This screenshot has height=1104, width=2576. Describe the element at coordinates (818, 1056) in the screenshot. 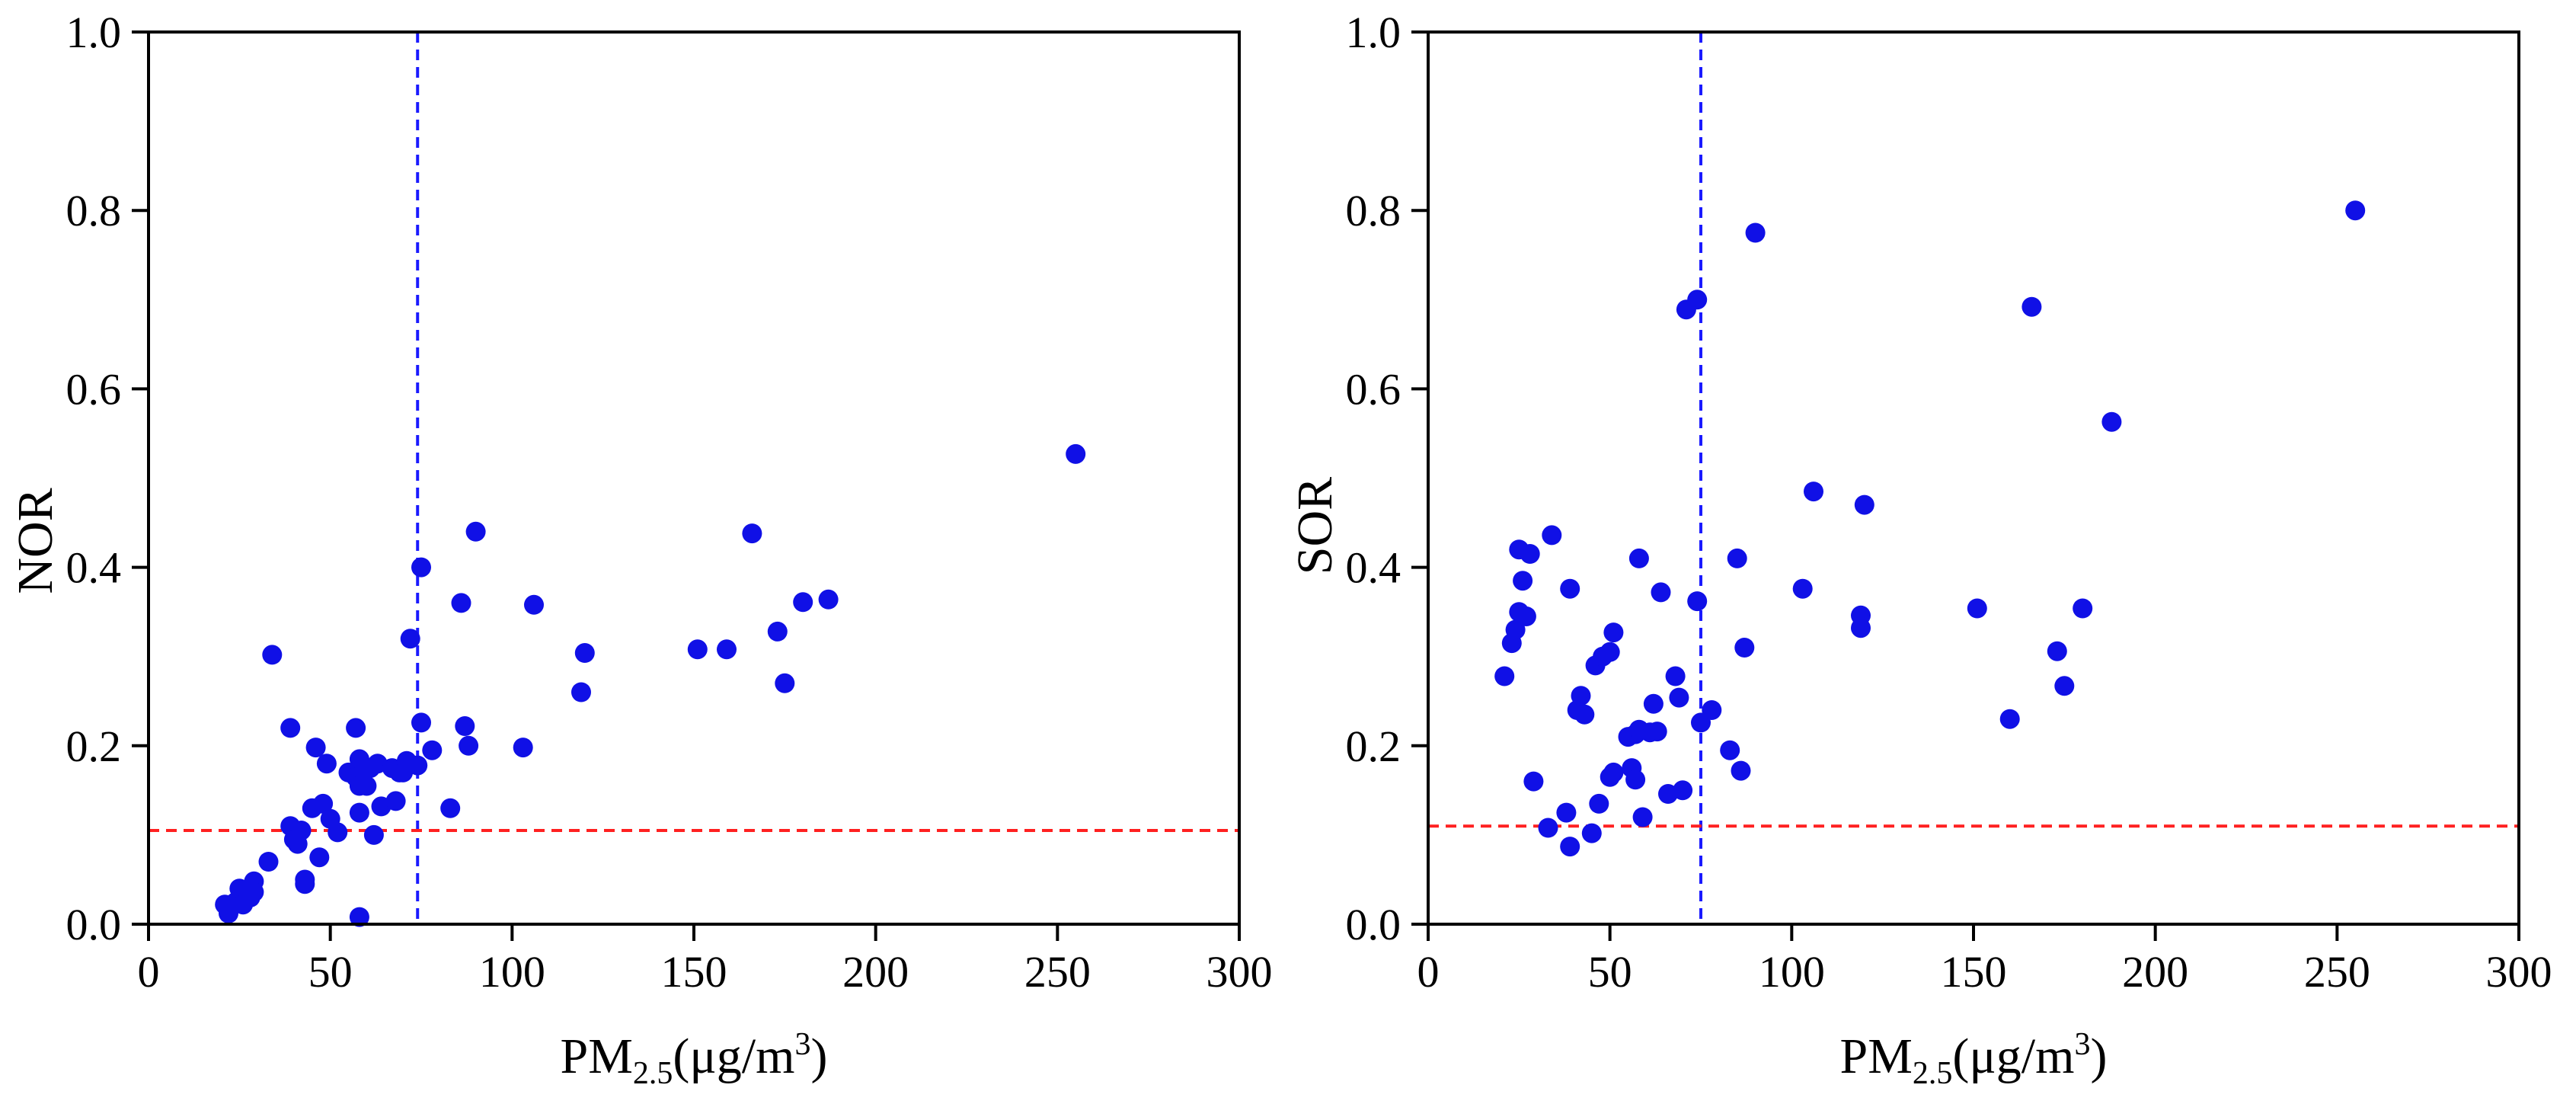

I see `nor-x-title-unit-close: )` at that location.